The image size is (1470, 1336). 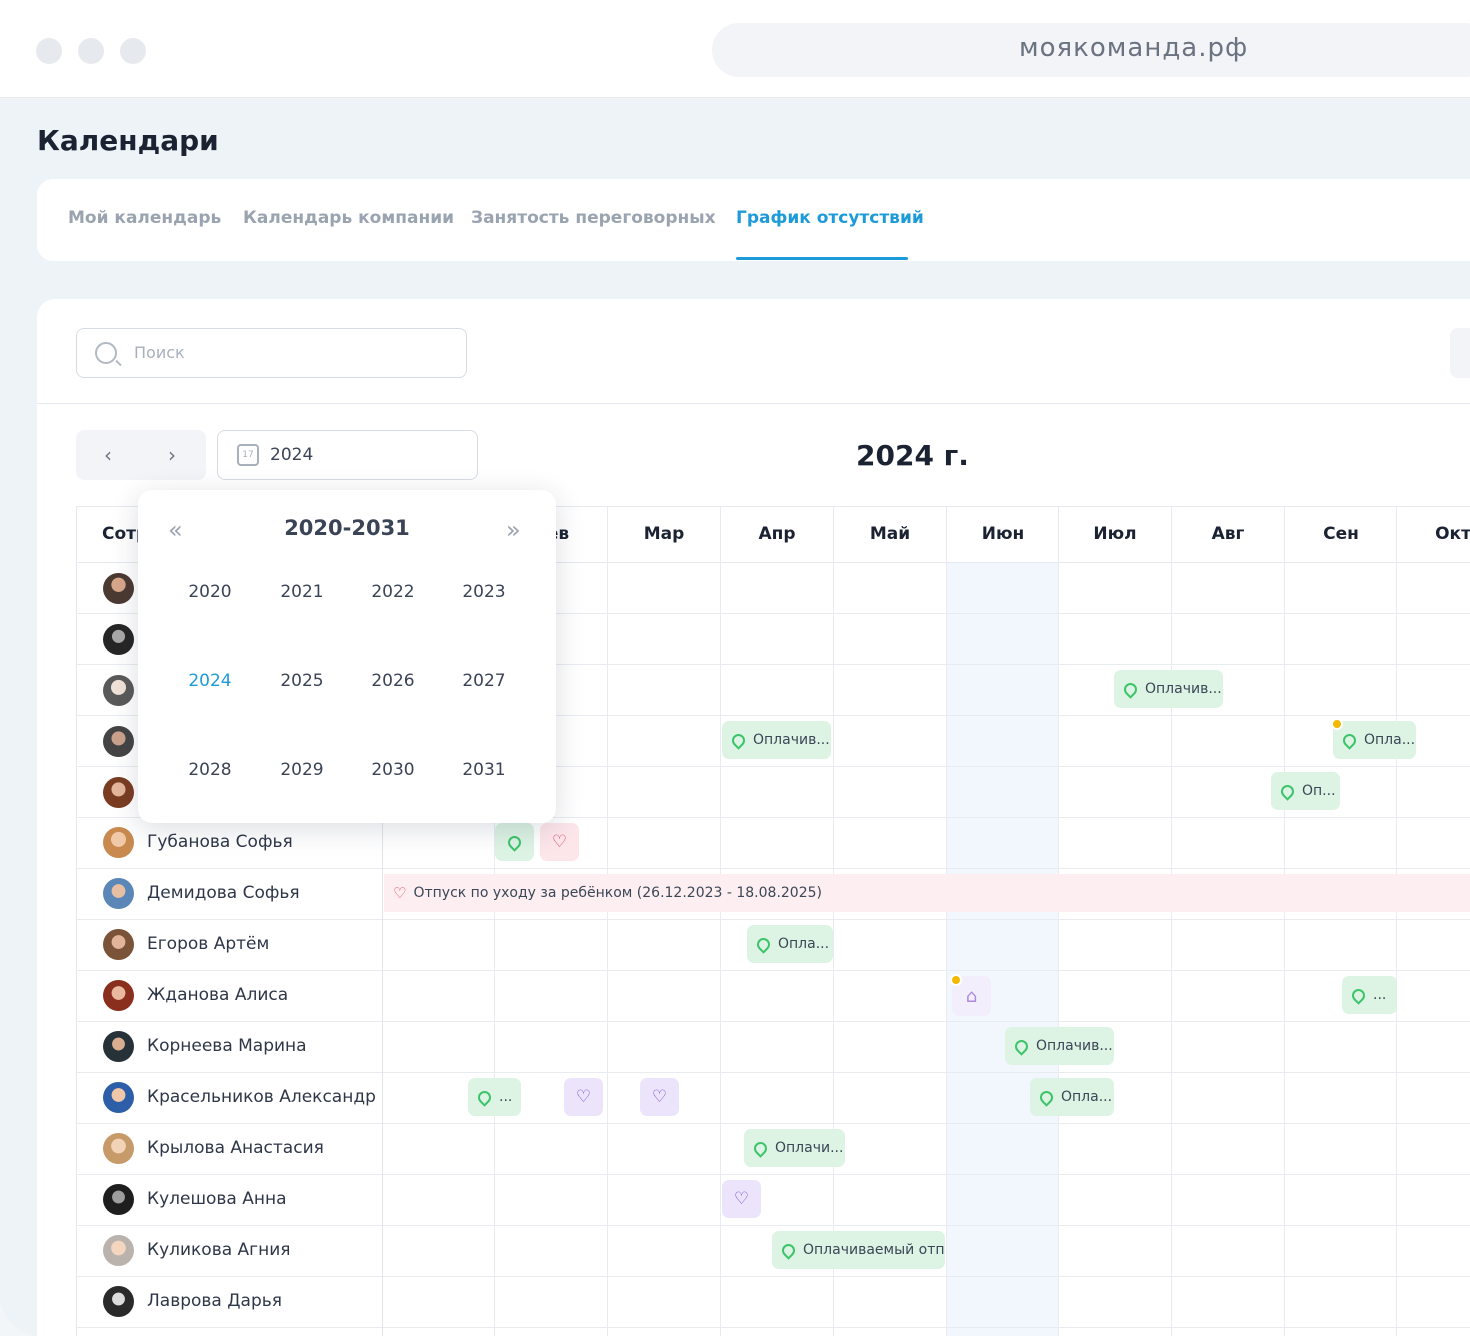 I want to click on double-chevron-right-icon: », so click(x=513, y=530).